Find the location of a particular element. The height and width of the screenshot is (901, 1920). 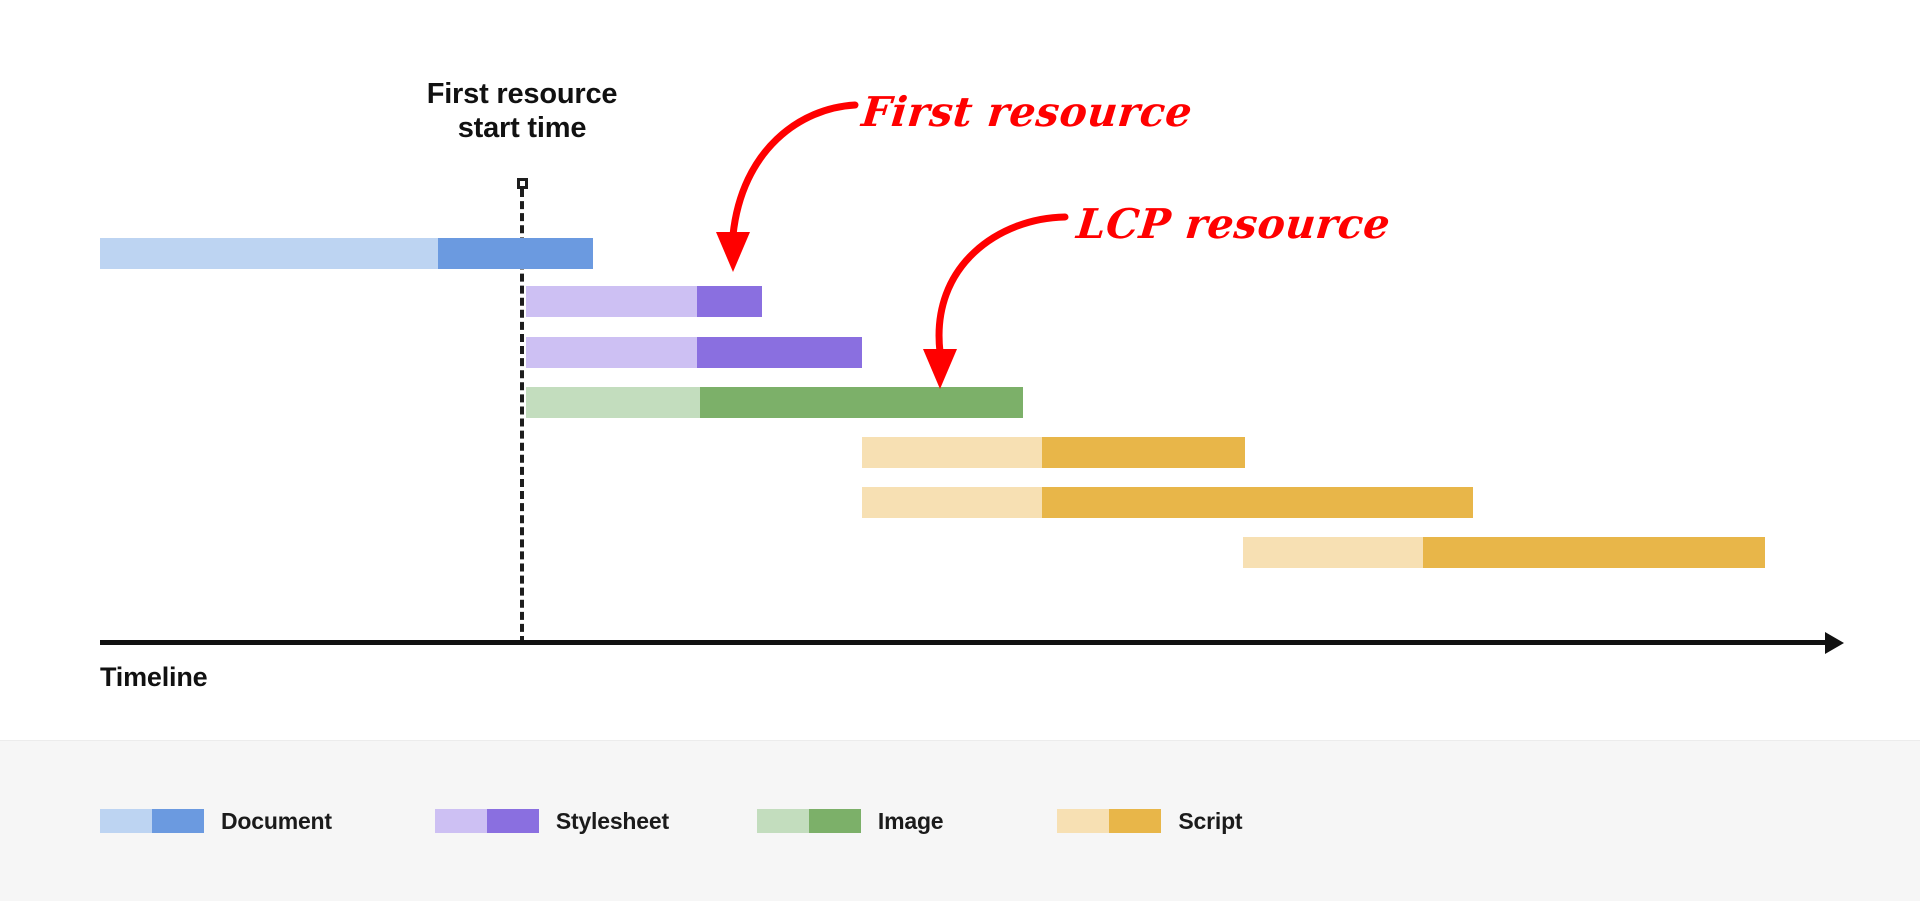

first-resource-start-time-label: First resource start time is located at coordinates (522, 112).